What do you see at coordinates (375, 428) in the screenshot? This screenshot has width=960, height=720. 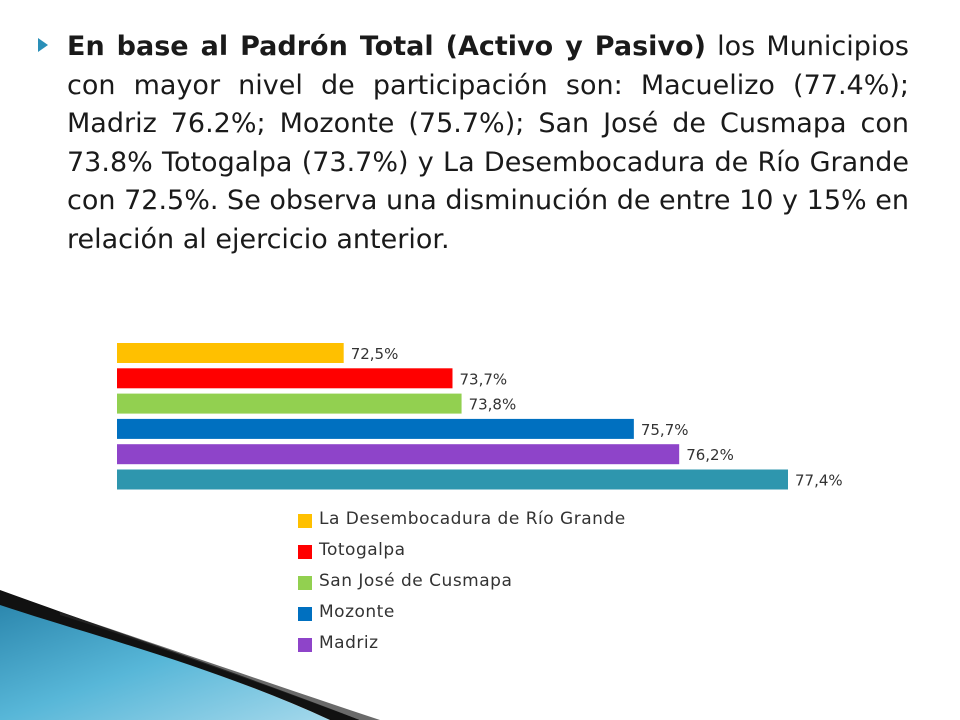 I see `bar-mozonte` at bounding box center [375, 428].